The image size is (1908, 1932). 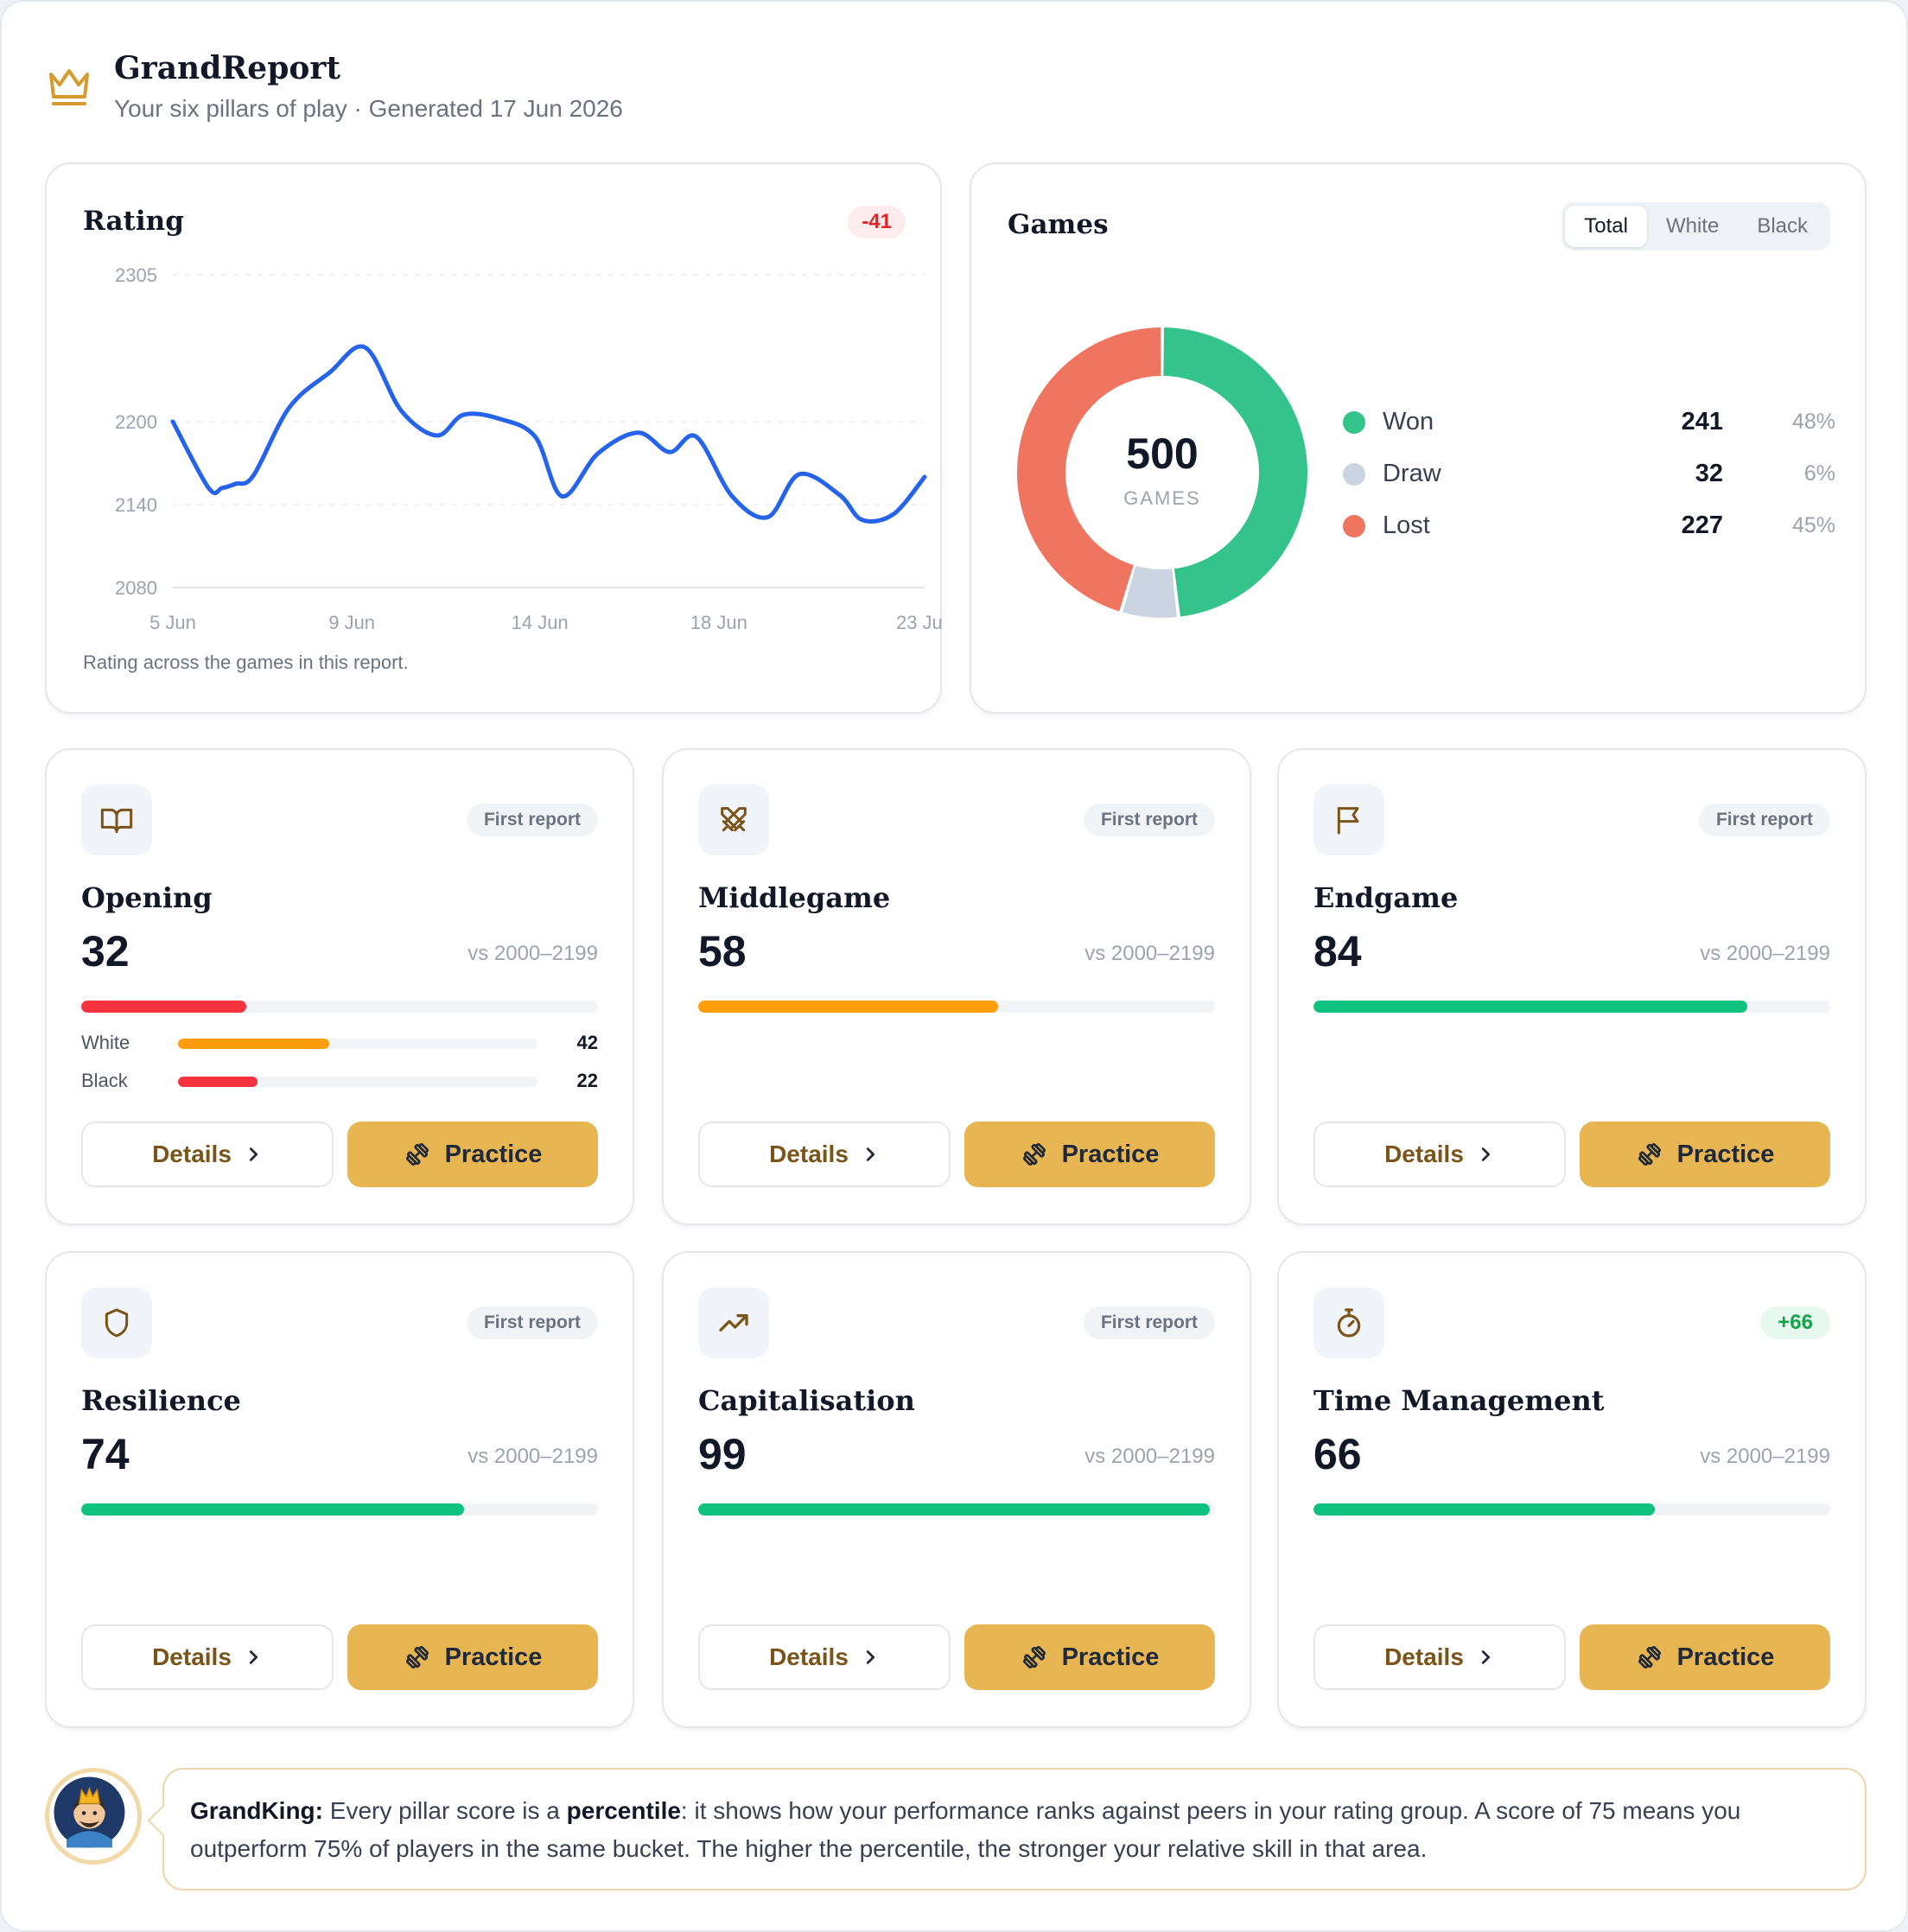 I want to click on pillar-score: 84, so click(x=1337, y=952).